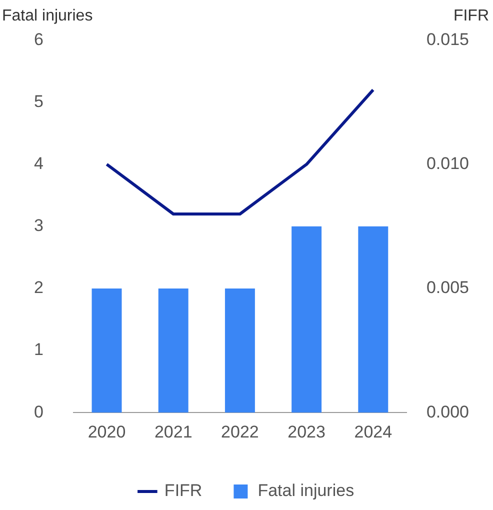 This screenshot has width=493, height=510. What do you see at coordinates (448, 164) in the screenshot?
I see `y2-tick-label: 0.010` at bounding box center [448, 164].